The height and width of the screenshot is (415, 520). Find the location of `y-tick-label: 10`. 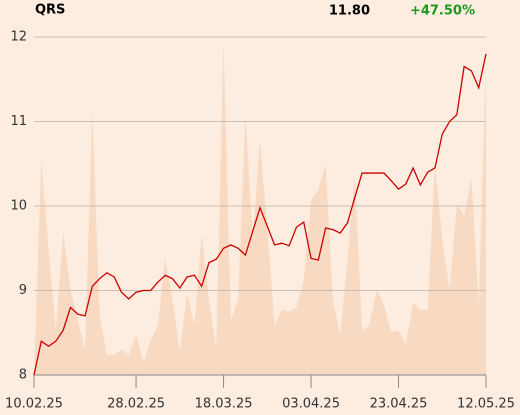

y-tick-label: 10 is located at coordinates (18, 206).